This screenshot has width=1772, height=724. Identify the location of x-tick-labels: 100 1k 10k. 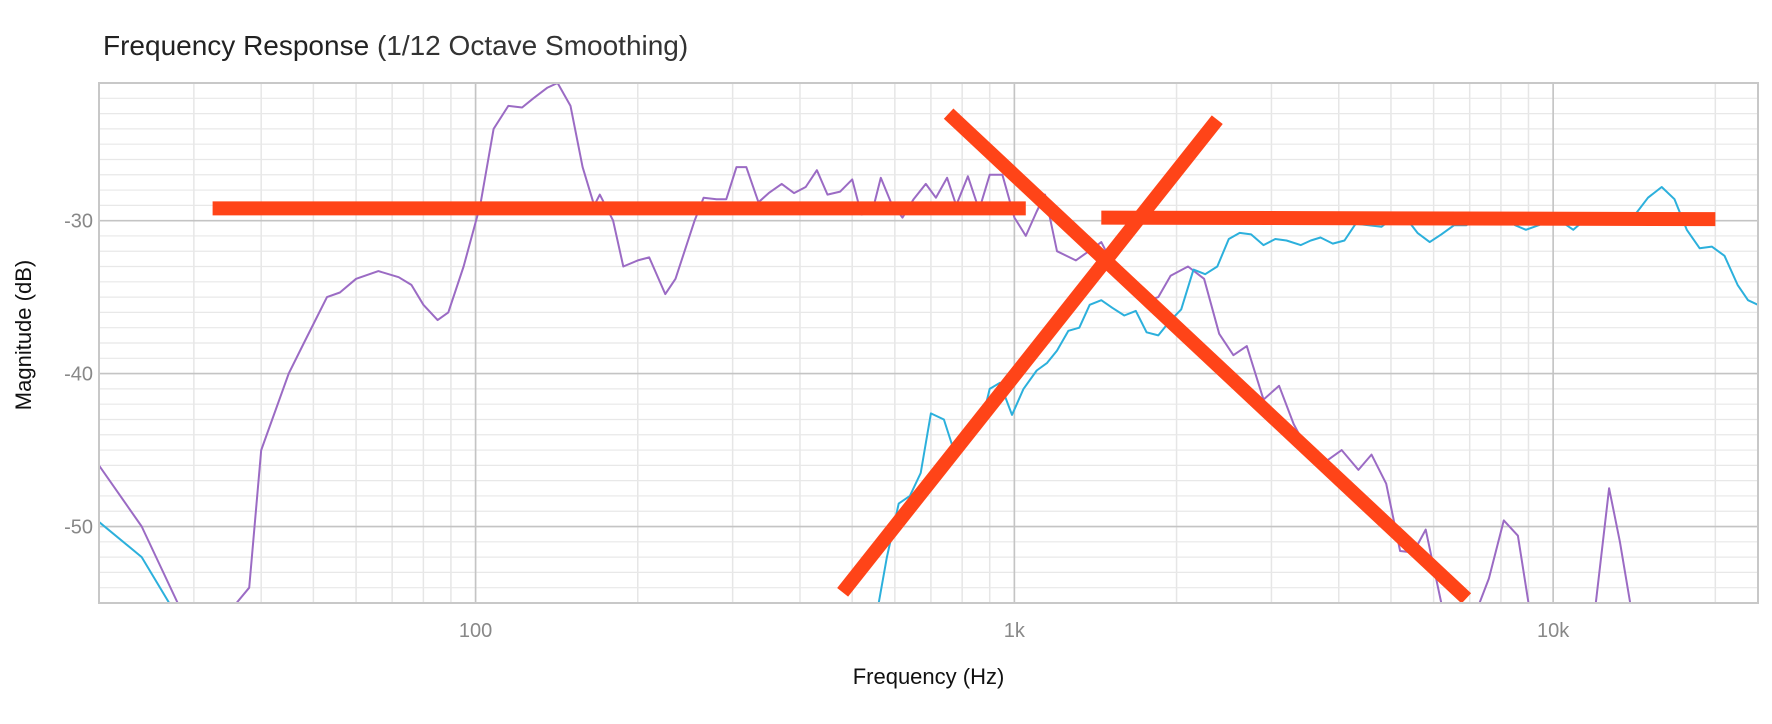
(1014, 631).